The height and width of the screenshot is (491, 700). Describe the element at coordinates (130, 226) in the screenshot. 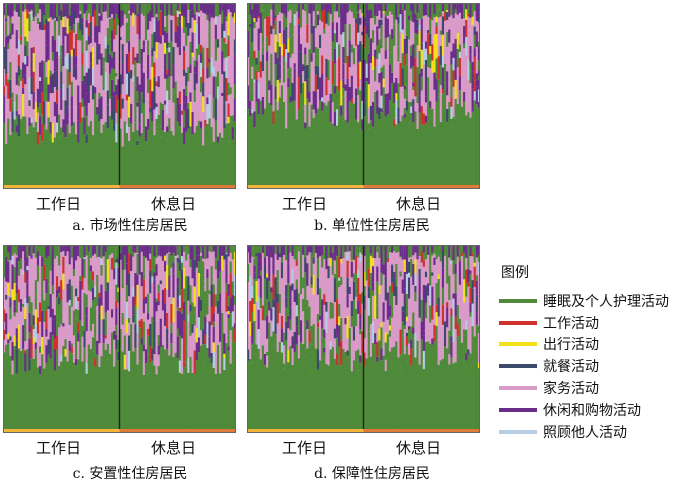

I see `panel-a-caption: a. 市场性住房居民` at that location.